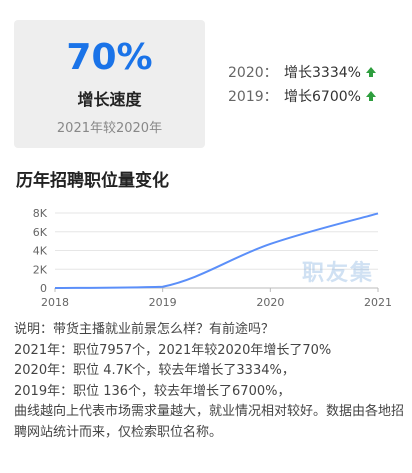  What do you see at coordinates (154, 370) in the screenshot?
I see `note-line: 2020年：职位 4.7K个，较去年增长了3334%，` at bounding box center [154, 370].